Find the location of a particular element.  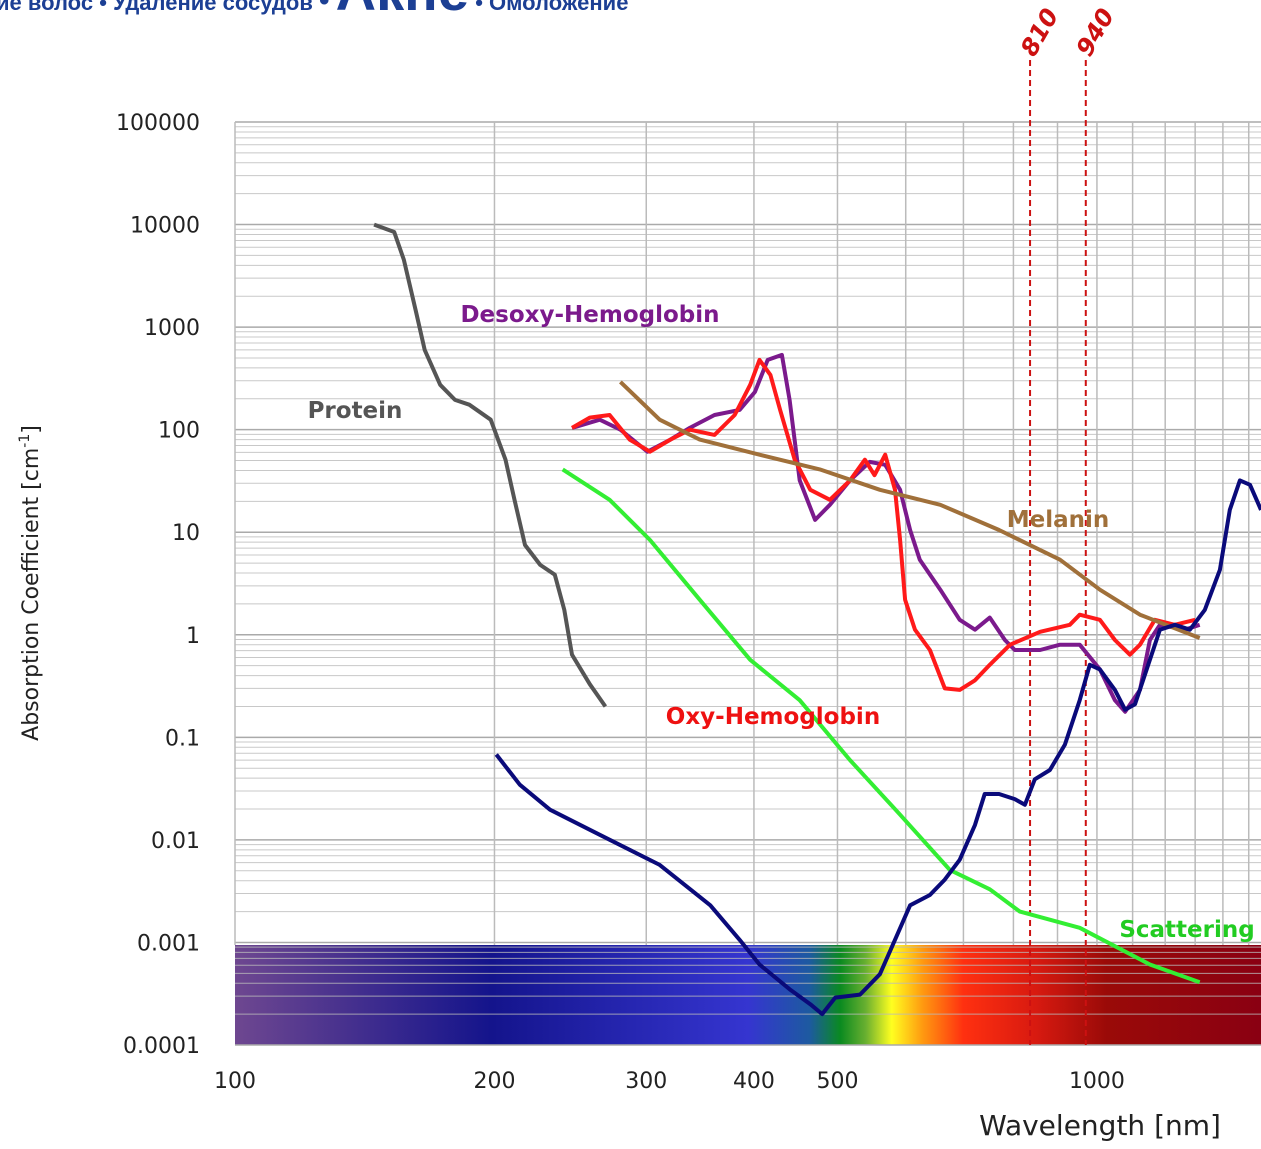

series-label: Melanin is located at coordinates (1058, 520).